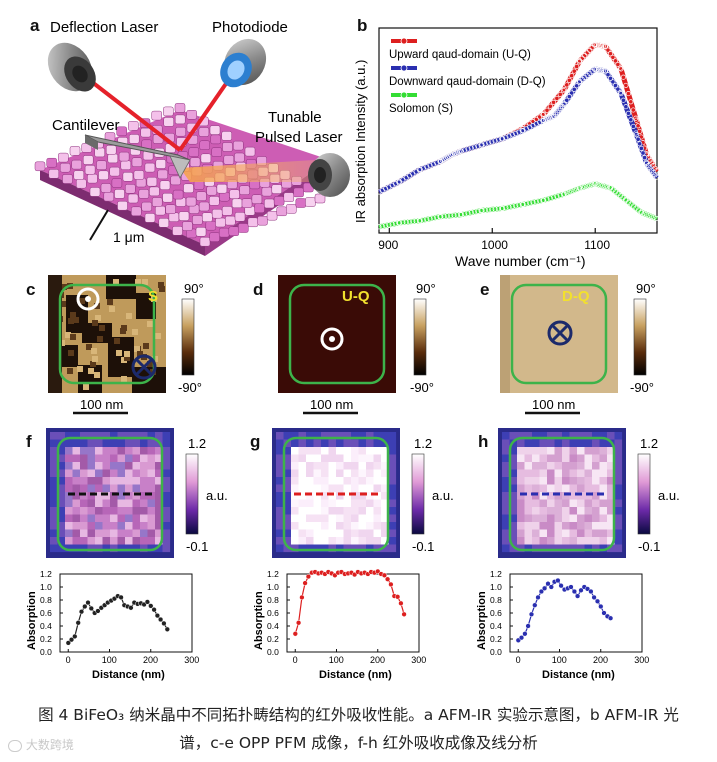 Image resolution: width=717 pixels, height=762 pixels. Describe the element at coordinates (423, 546) in the screenshot. I see `colorbar-min: -0.1` at that location.